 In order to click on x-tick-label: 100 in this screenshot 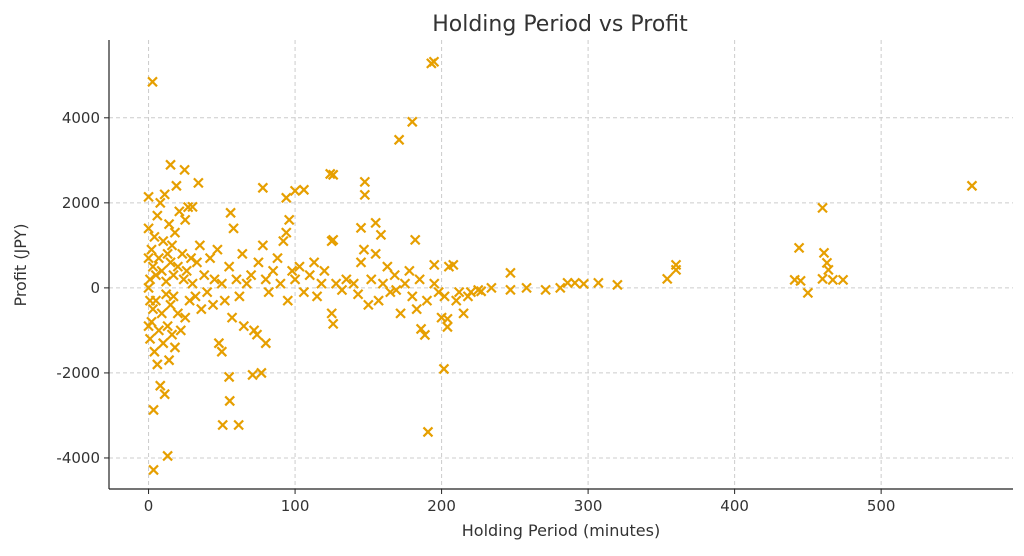, I will do `click(295, 506)`.